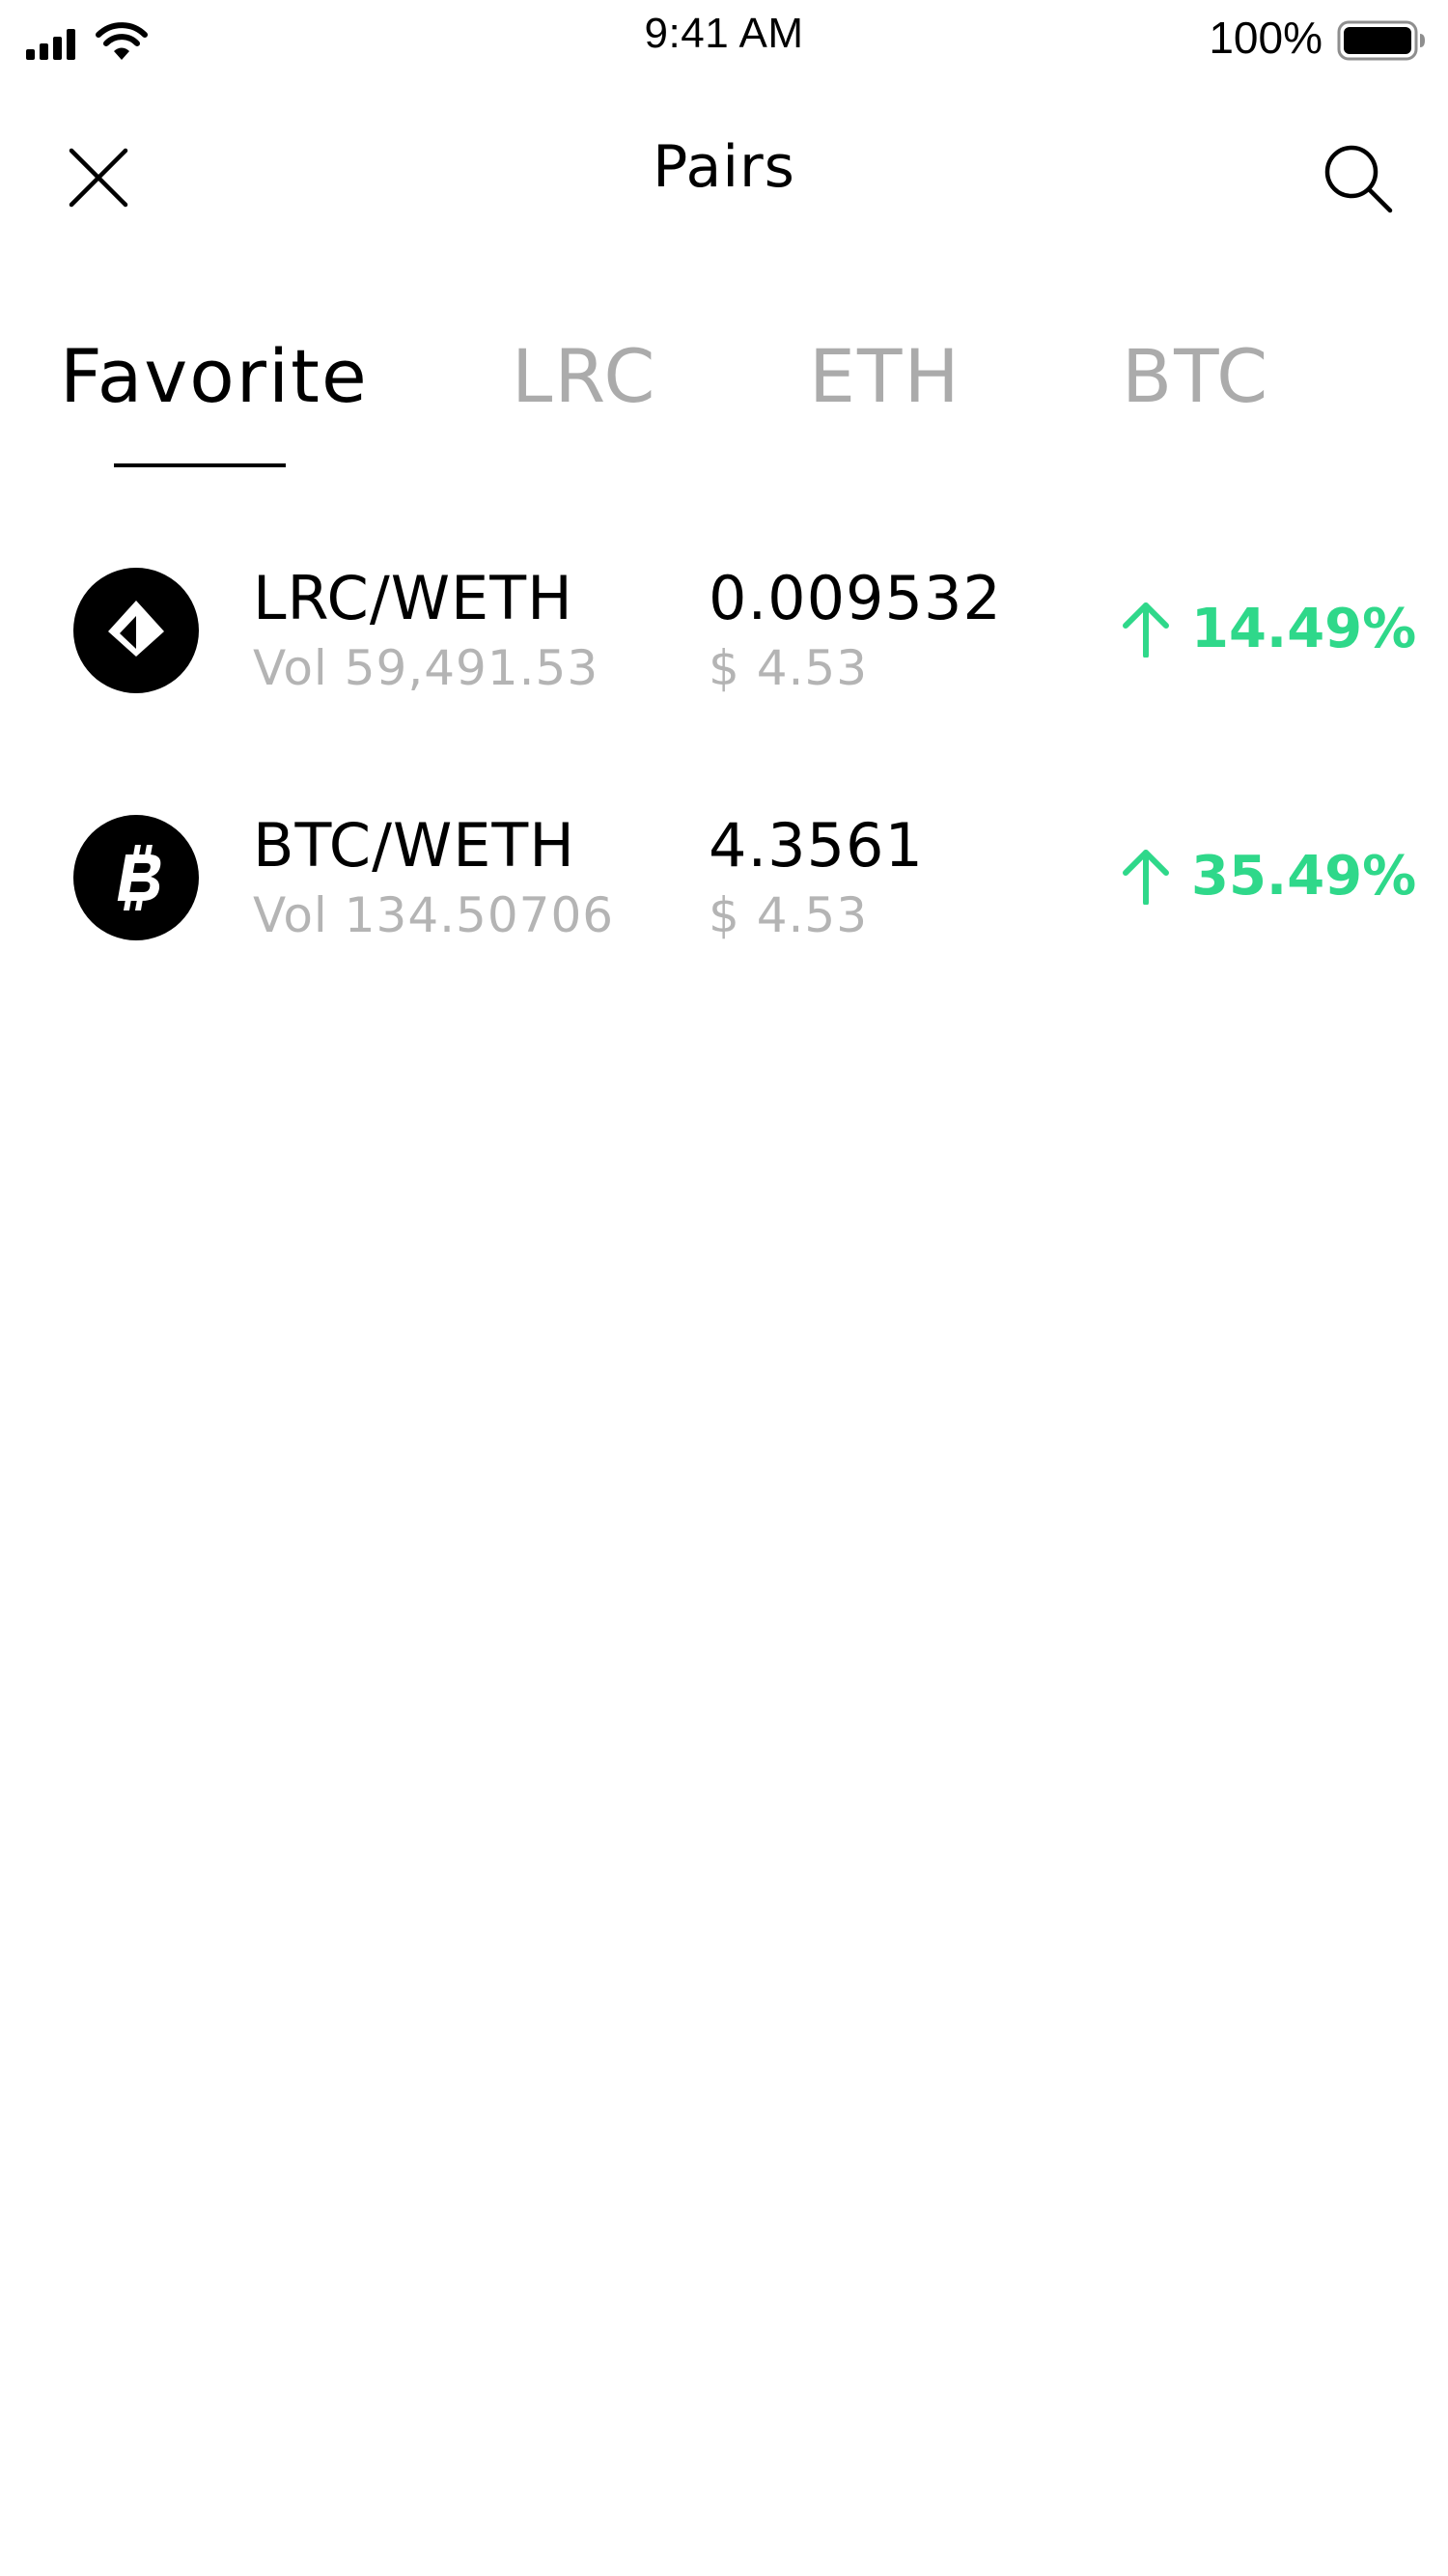  I want to click on search-button, so click(1359, 179).